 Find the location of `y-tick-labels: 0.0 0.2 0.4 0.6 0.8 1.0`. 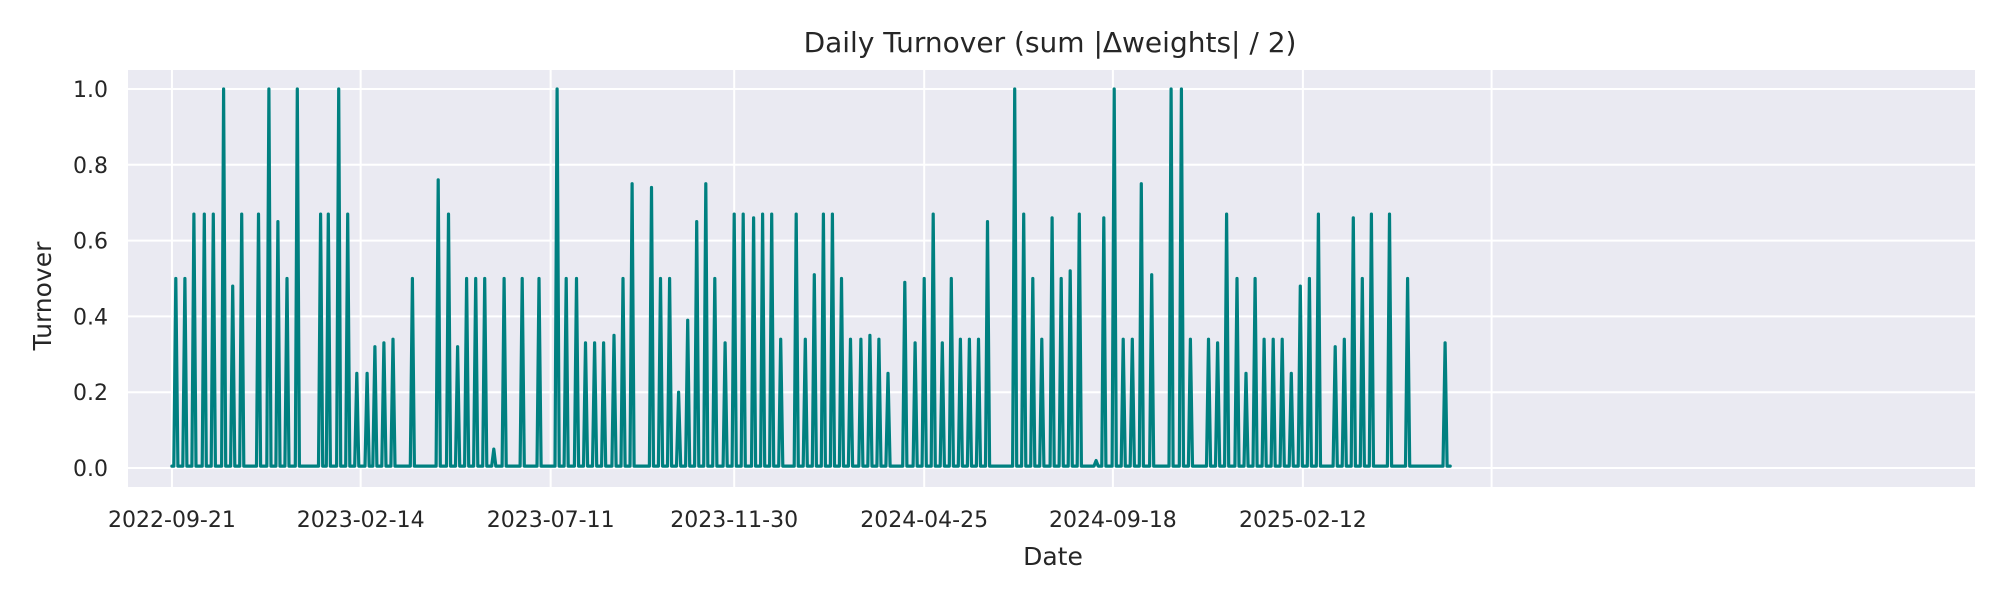

y-tick-labels: 0.0 0.2 0.4 0.6 0.8 1.0 is located at coordinates (90, 280).